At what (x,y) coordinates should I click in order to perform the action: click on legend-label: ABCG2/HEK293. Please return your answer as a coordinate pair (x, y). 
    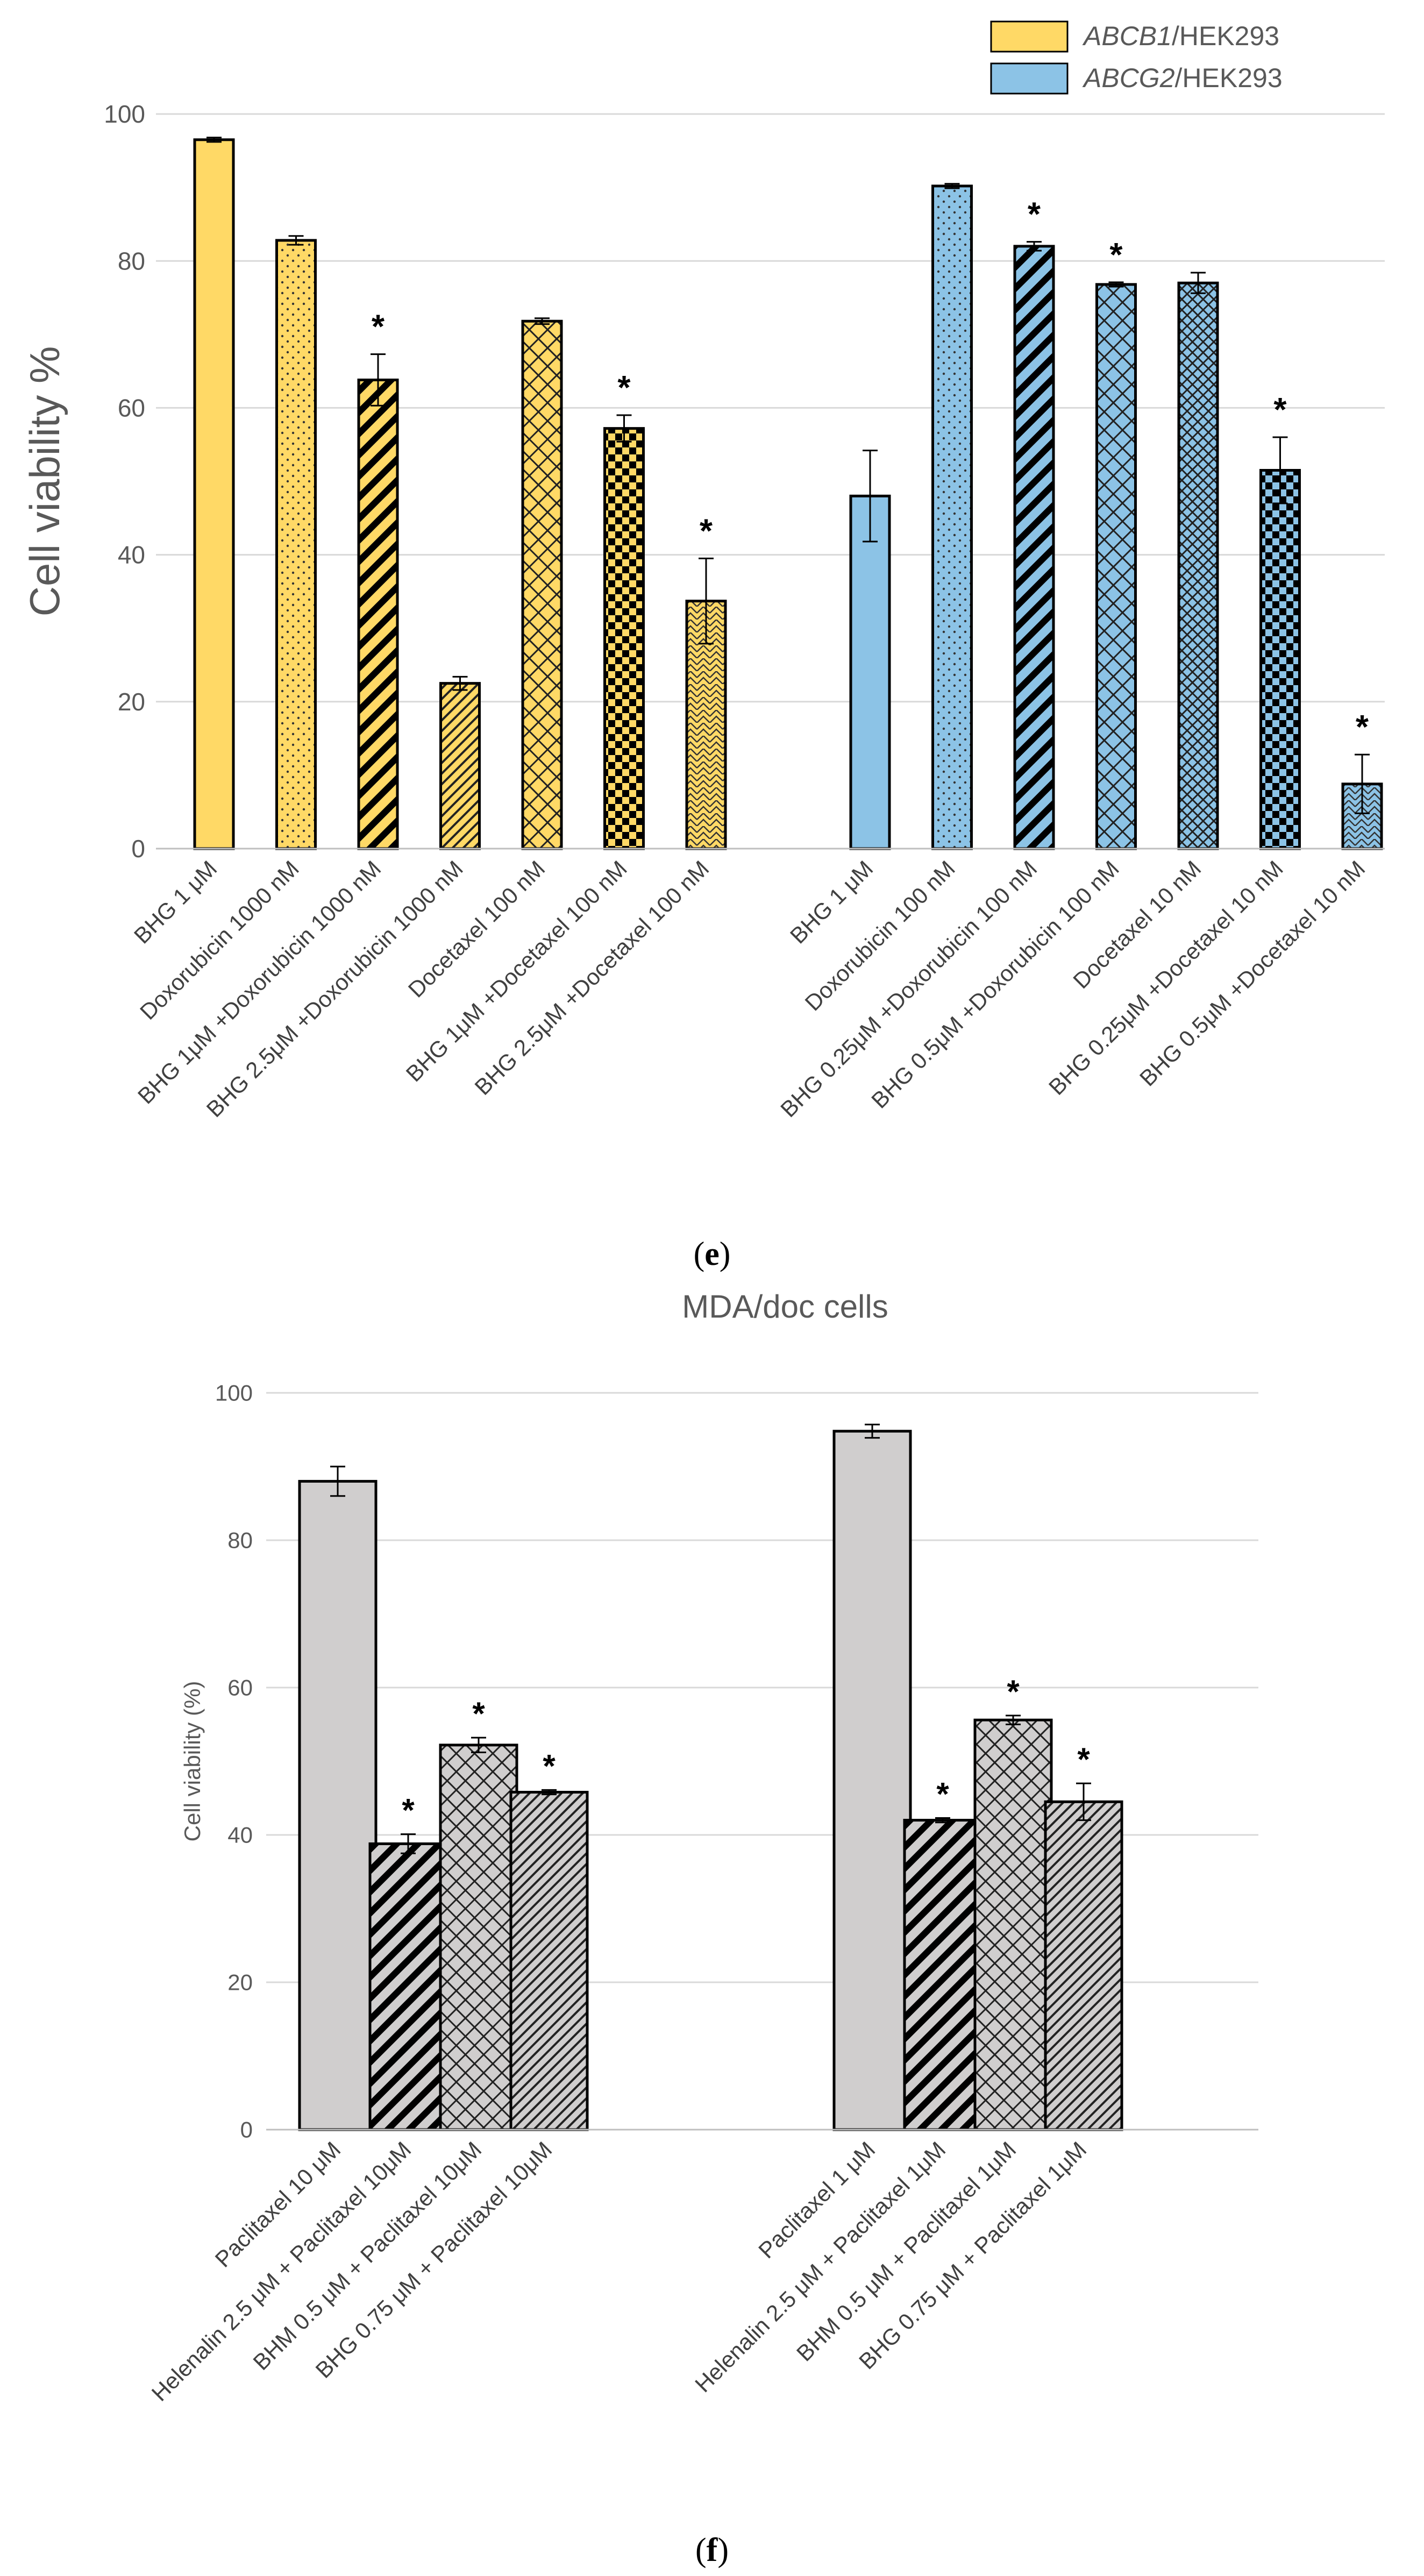
    Looking at the image, I should click on (1182, 78).